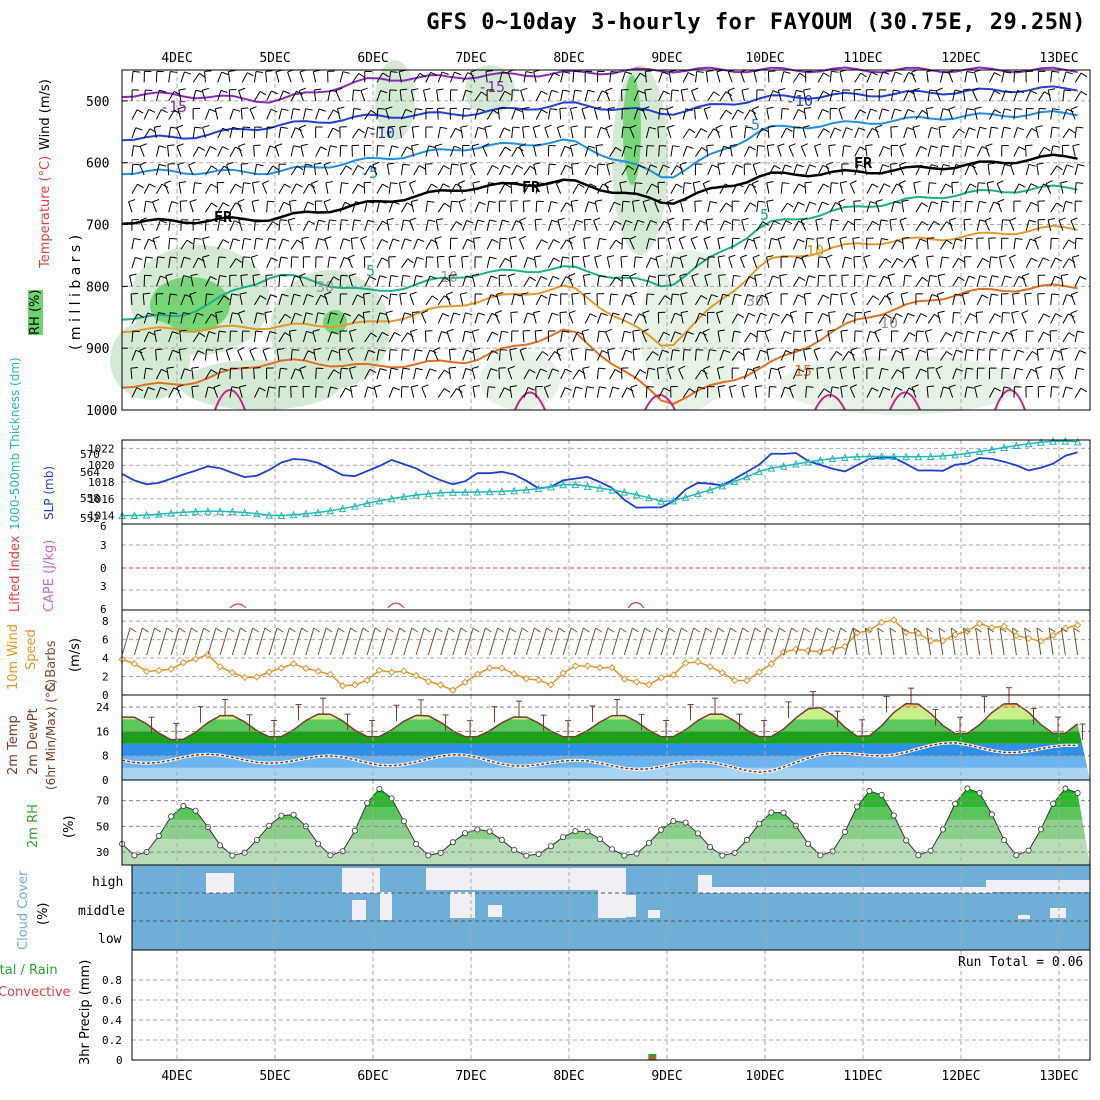 The width and height of the screenshot is (1100, 1100). Describe the element at coordinates (495, 911) in the screenshot. I see `cloud-patch` at that location.